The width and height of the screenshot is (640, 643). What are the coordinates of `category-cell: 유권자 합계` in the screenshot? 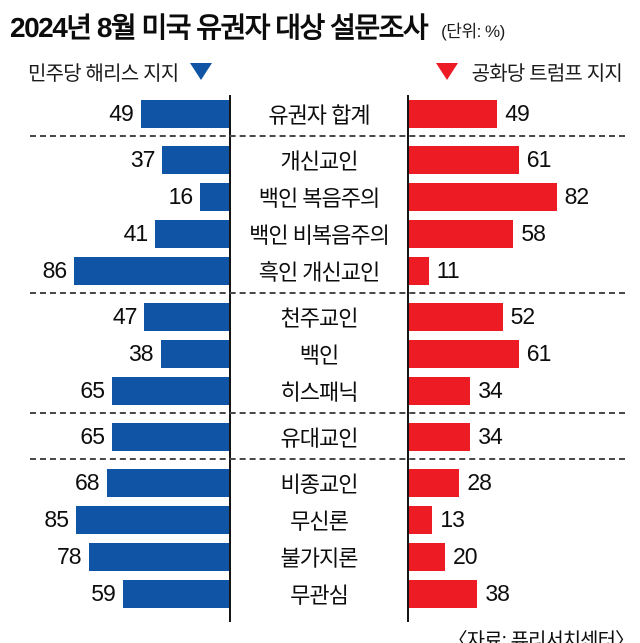 It's located at (319, 113).